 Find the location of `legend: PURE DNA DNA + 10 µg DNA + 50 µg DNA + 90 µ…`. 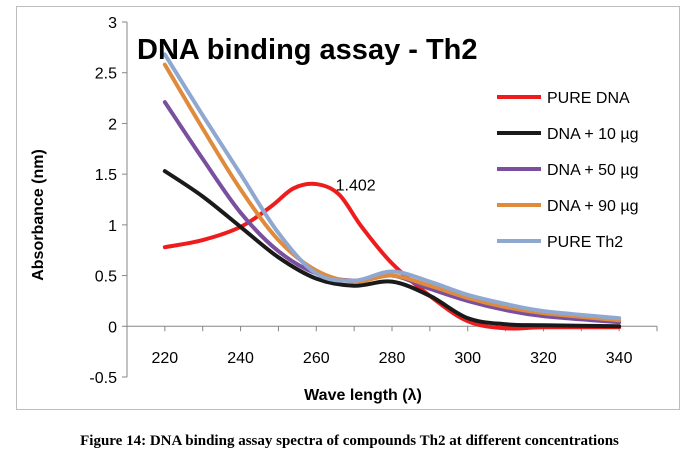

legend: PURE DNA DNA + 10 µg DNA + 50 µg DNA + 90 µ… is located at coordinates (568, 170).